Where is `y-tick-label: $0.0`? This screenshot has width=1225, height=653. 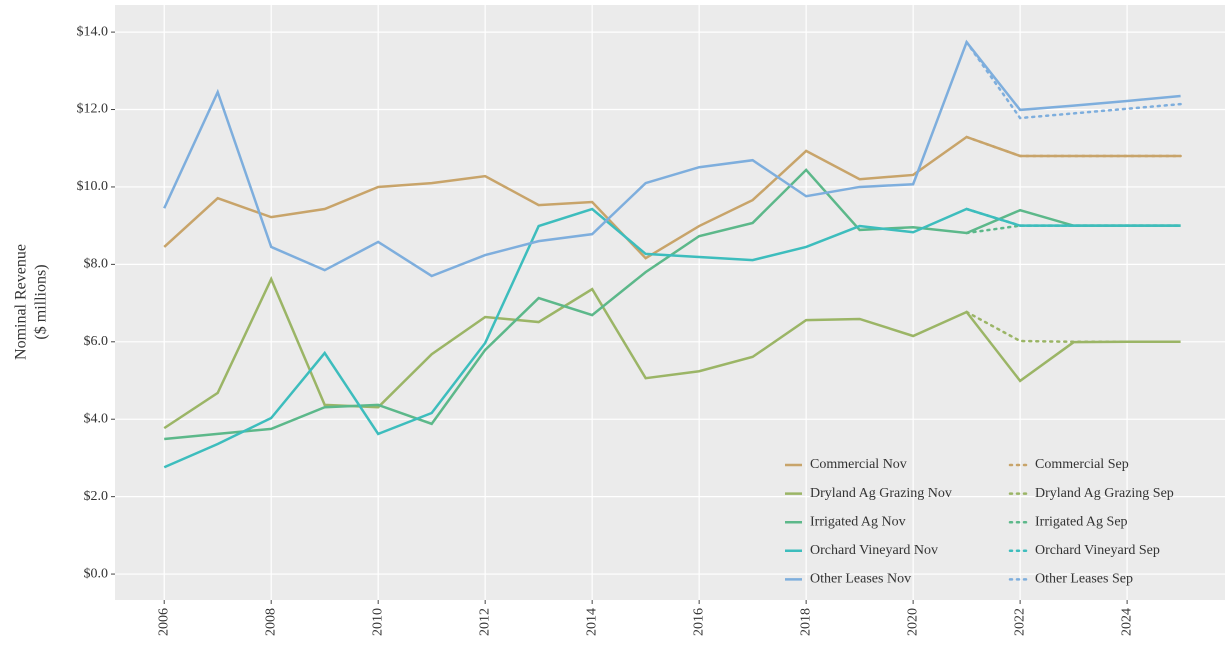 y-tick-label: $0.0 is located at coordinates (96, 573).